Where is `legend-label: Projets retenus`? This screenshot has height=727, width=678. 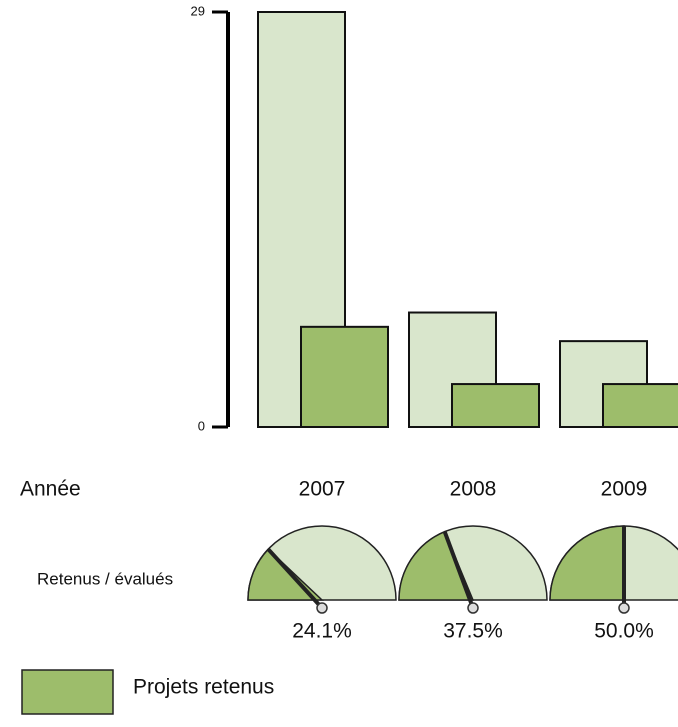 legend-label: Projets retenus is located at coordinates (203, 687).